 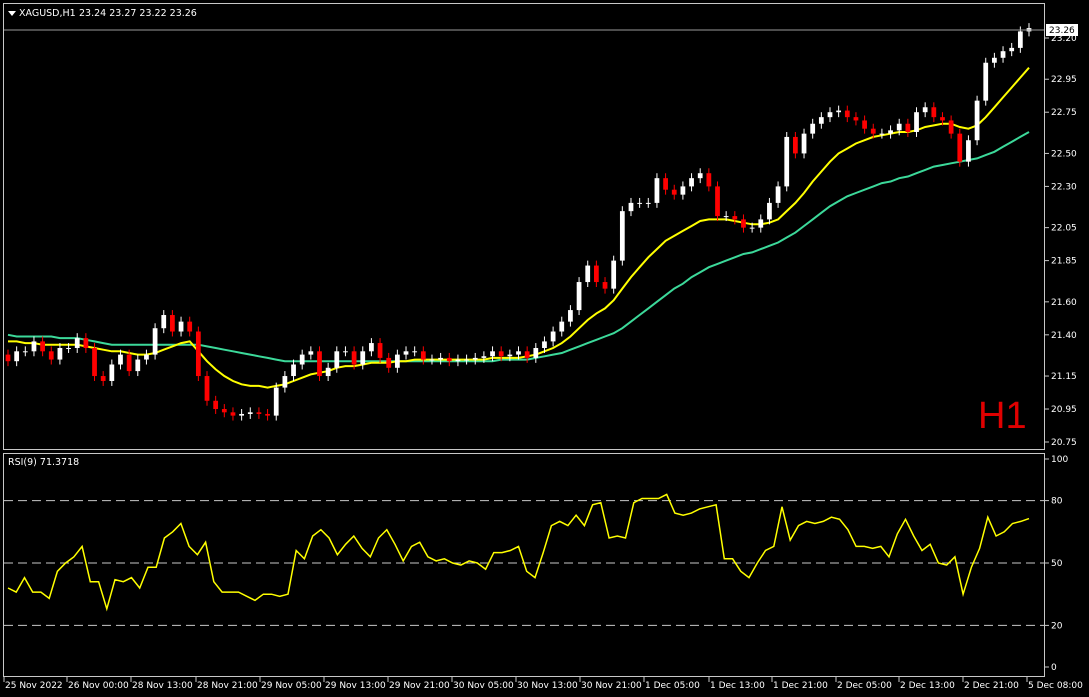 What do you see at coordinates (1064, 262) in the screenshot?
I see `price-tick-label: 21.85` at bounding box center [1064, 262].